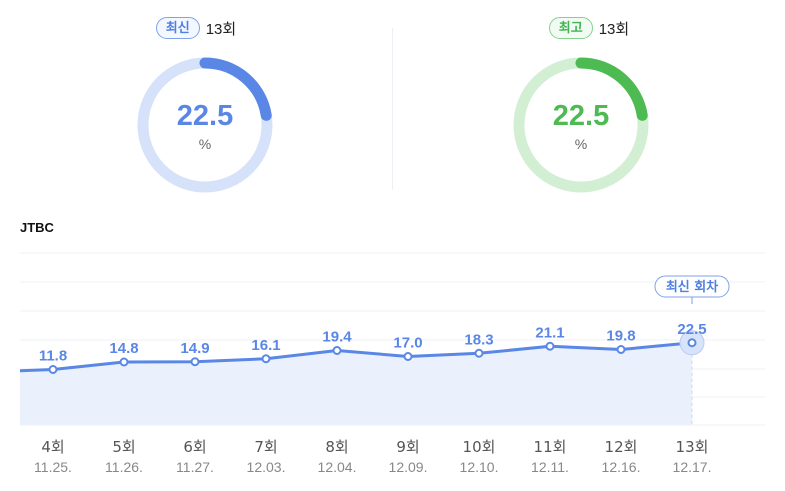  What do you see at coordinates (692, 467) in the screenshot?
I see `x-tick-date: 12.17.` at bounding box center [692, 467].